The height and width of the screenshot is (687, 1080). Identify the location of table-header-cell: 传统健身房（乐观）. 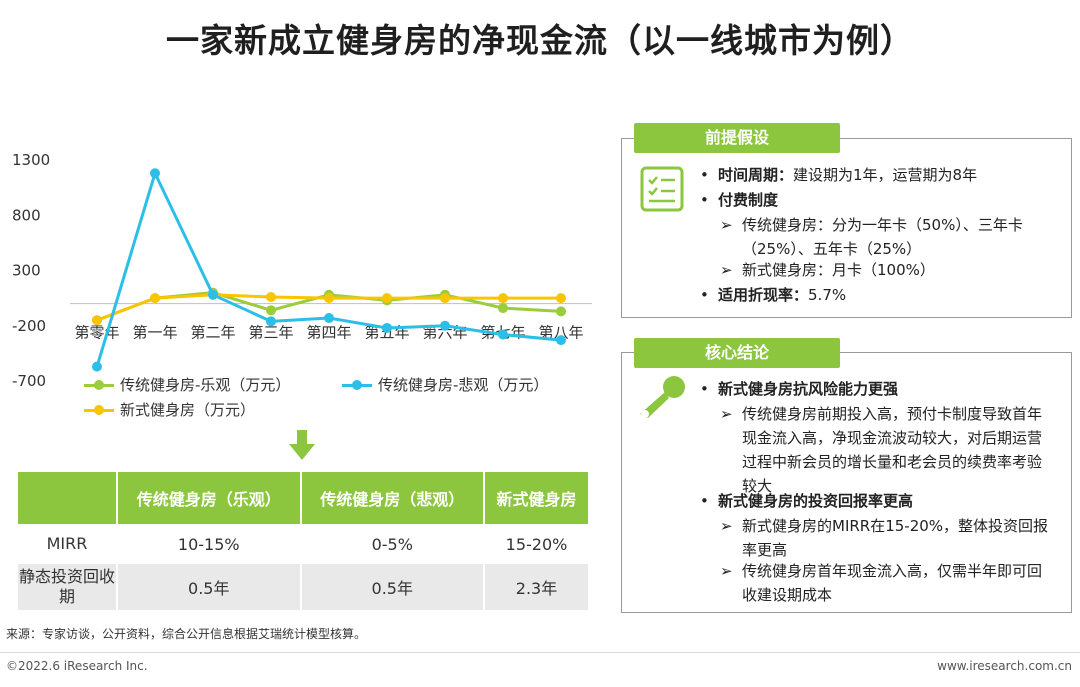
(209, 498).